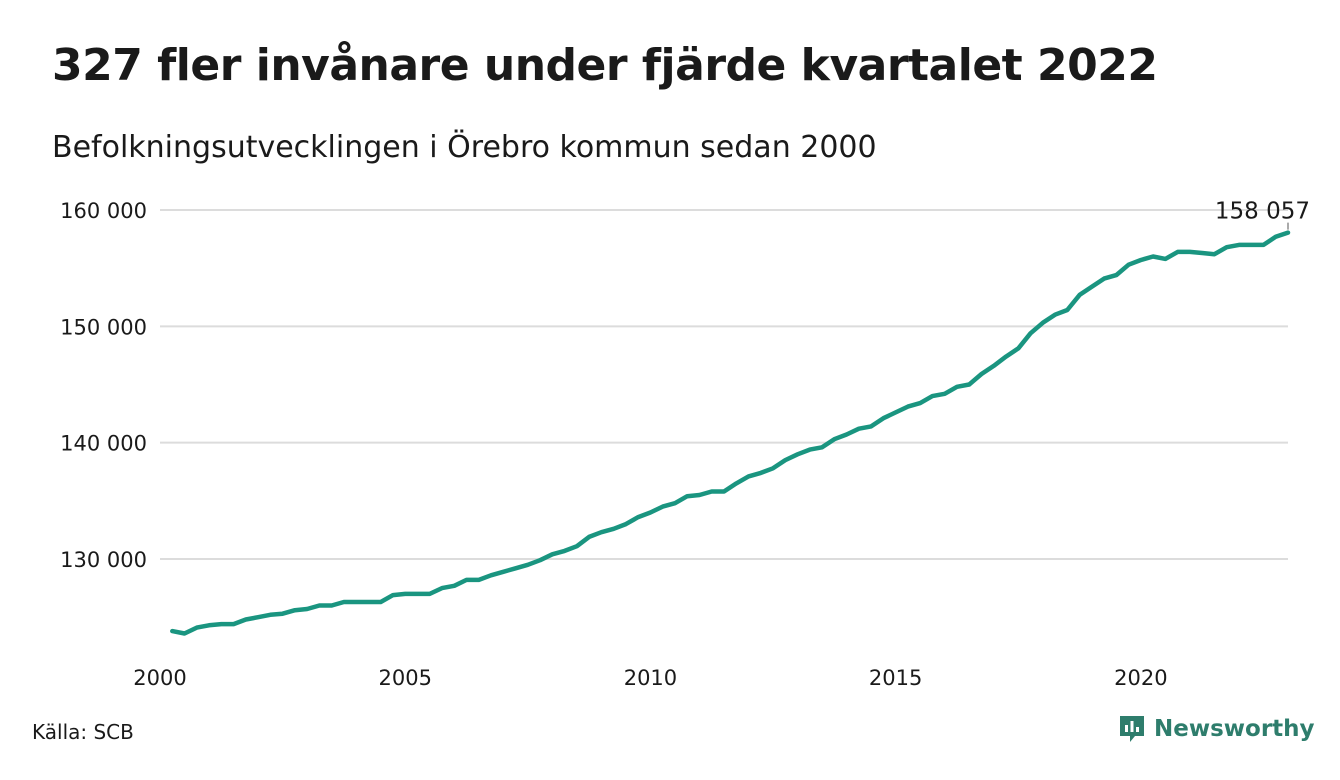 The width and height of the screenshot is (1340, 780). I want to click on end-value-label: 158 057, so click(1262, 212).